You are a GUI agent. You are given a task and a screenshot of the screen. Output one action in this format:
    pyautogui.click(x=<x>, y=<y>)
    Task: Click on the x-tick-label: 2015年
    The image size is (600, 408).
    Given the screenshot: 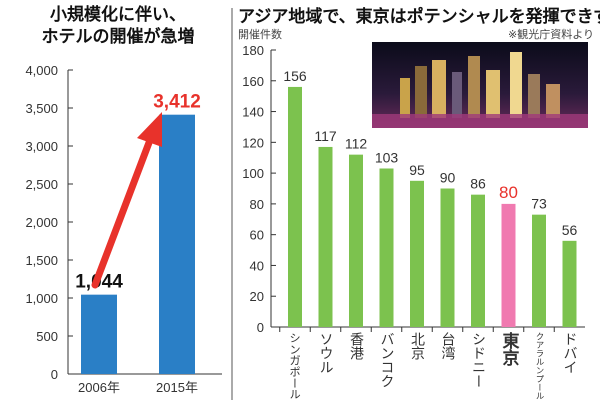 What is the action you would take?
    pyautogui.click(x=177, y=387)
    